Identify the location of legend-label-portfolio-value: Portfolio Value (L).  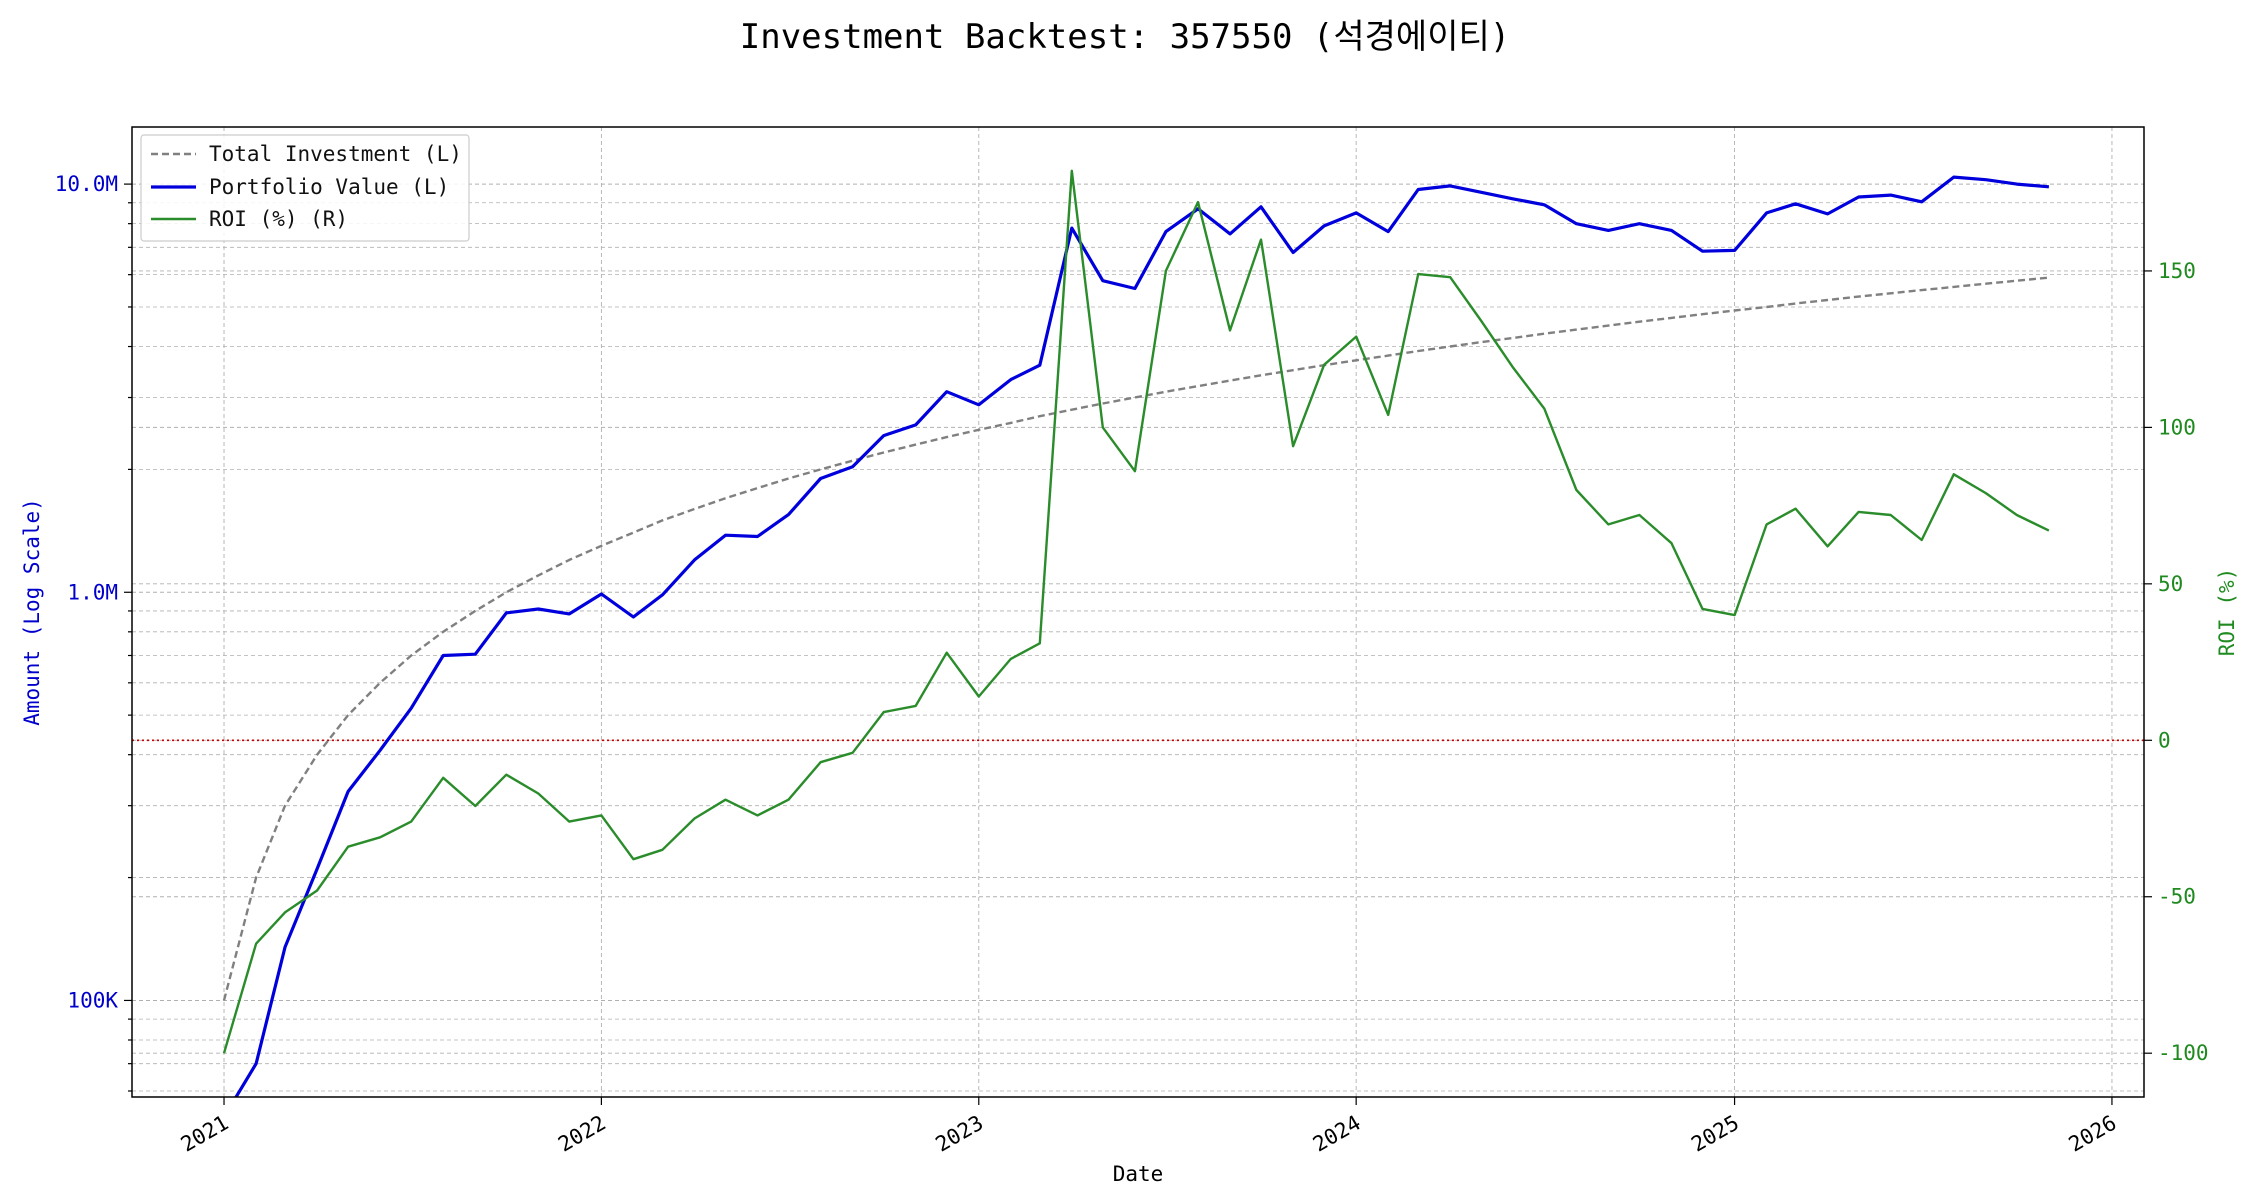
(329, 187).